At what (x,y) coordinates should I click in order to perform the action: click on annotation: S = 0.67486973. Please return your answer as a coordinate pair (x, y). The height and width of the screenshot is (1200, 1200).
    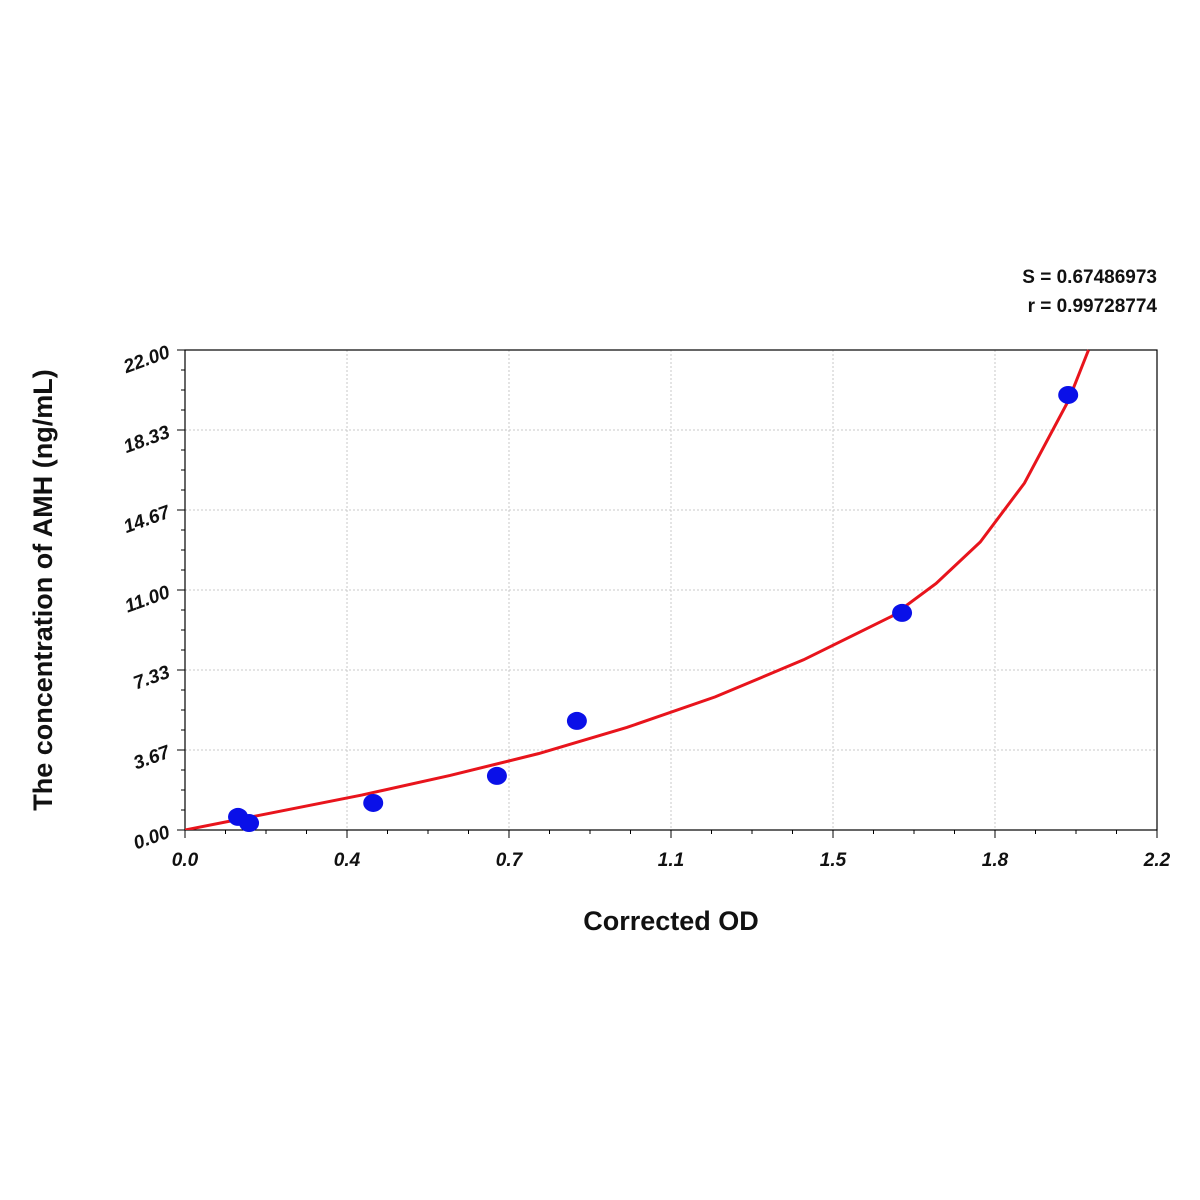
    Looking at the image, I should click on (1089, 277).